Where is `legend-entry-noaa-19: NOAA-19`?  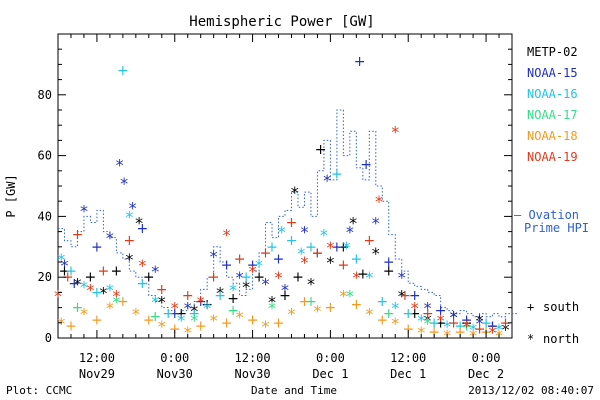
legend-entry-noaa-19: NOAA-19 is located at coordinates (552, 157).